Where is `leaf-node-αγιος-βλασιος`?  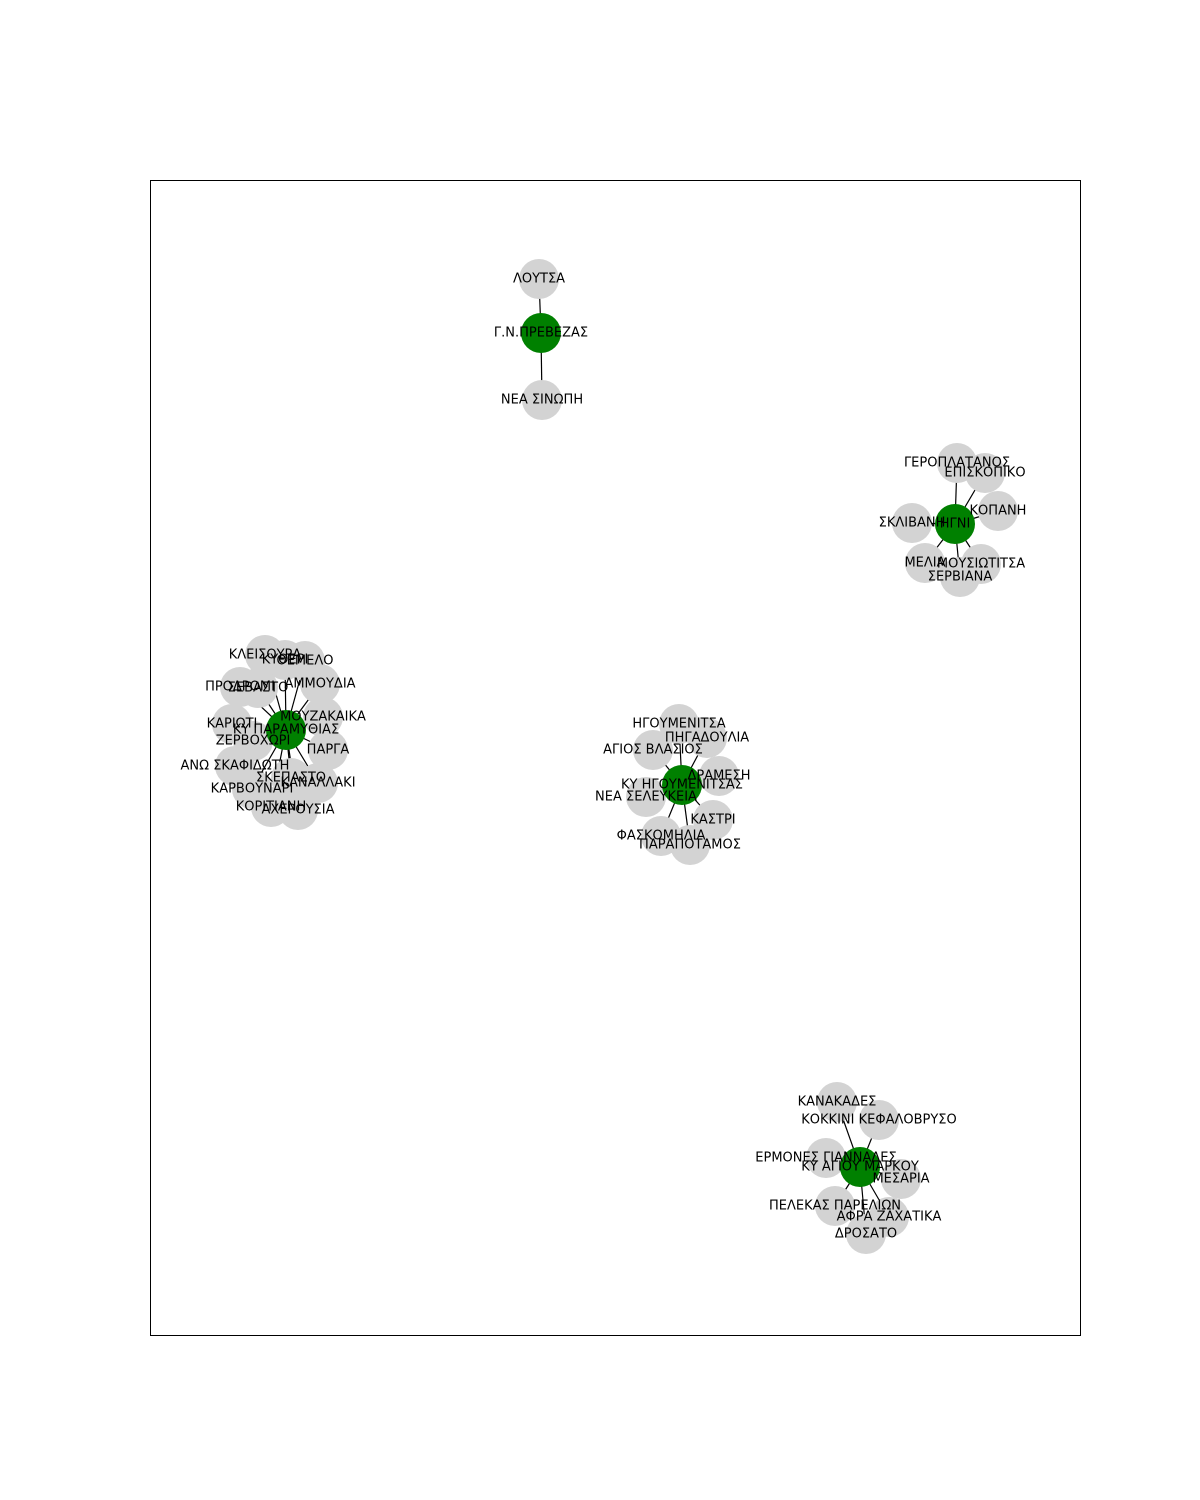
leaf-node-αγιος-βλασιος is located at coordinates (653, 750).